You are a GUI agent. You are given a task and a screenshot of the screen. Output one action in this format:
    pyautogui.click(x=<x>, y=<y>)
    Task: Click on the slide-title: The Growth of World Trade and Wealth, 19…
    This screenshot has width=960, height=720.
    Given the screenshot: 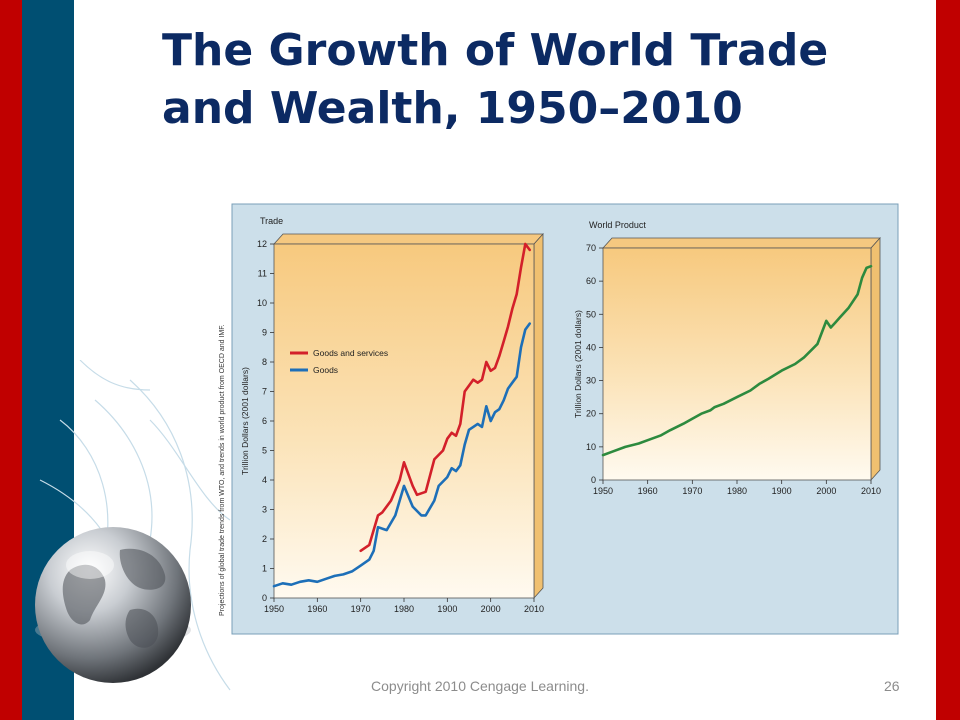 What is the action you would take?
    pyautogui.click(x=542, y=80)
    